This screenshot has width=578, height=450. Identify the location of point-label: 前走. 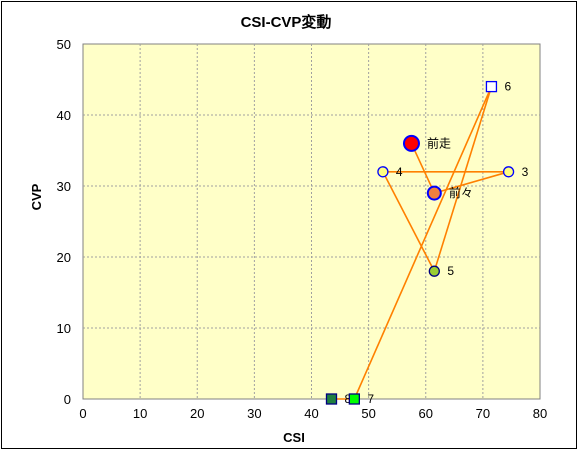
(439, 142).